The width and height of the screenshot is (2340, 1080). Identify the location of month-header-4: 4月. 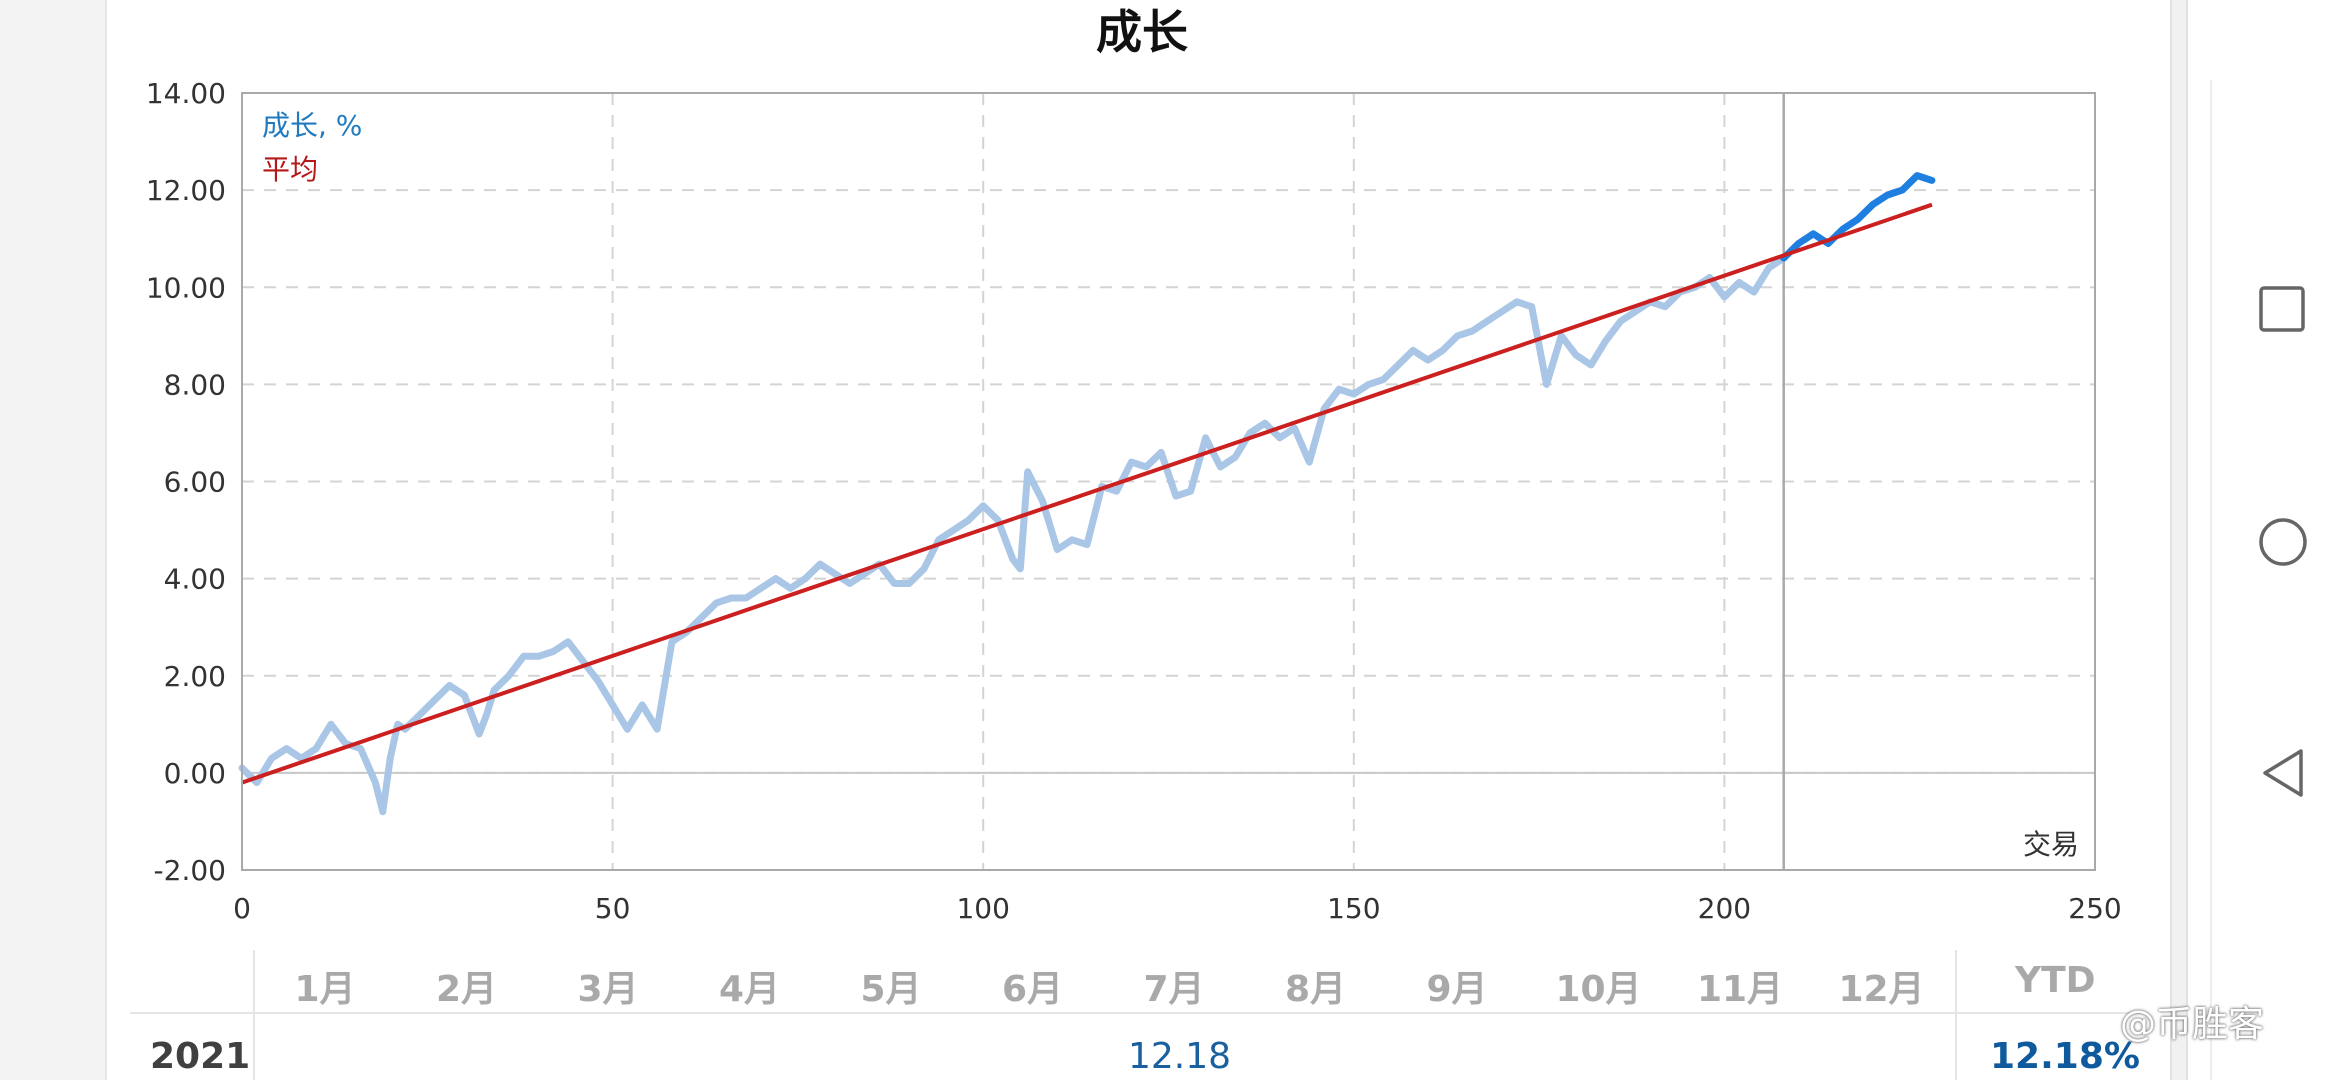
(749, 989).